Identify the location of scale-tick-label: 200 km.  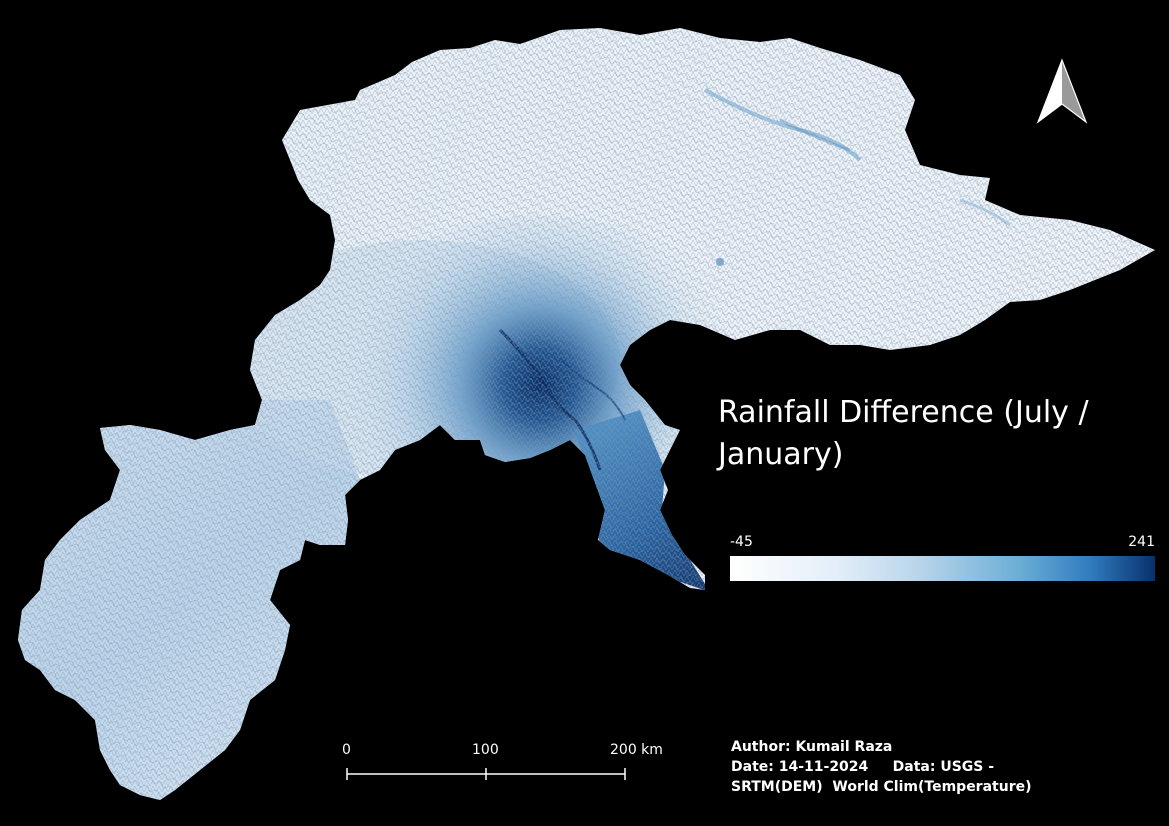
(636, 750).